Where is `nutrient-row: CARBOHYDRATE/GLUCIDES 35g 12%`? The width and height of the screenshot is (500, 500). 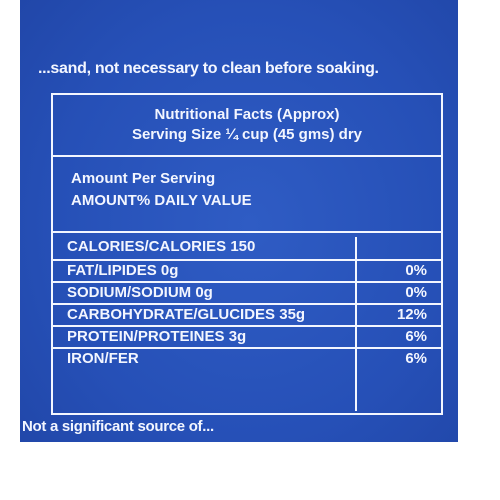 nutrient-row: CARBOHYDRATE/GLUCIDES 35g 12% is located at coordinates (247, 314).